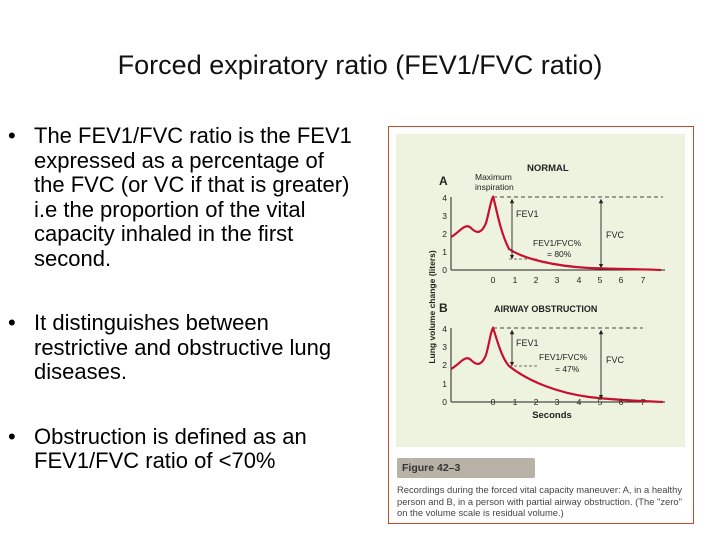 The image size is (720, 540). I want to click on panel-a-y-tick-3: 3, so click(444, 216).